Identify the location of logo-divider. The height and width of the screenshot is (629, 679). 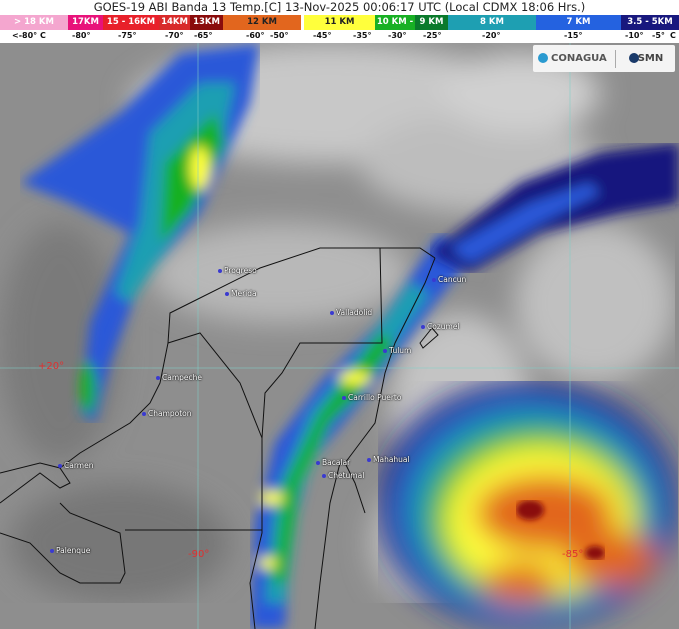
(615, 58).